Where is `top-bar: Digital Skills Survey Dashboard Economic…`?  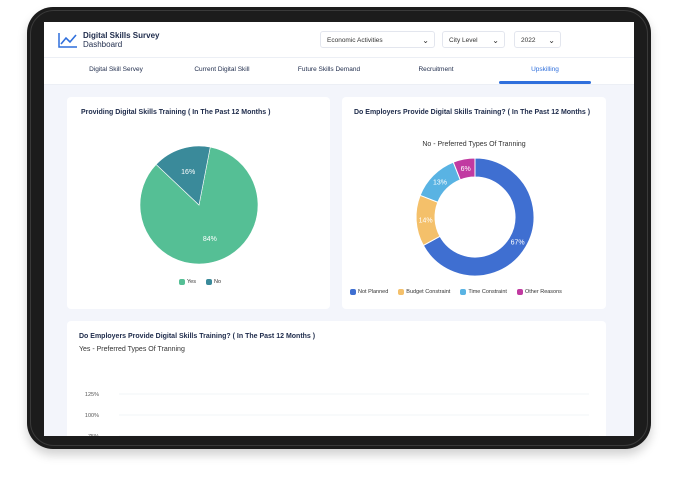 top-bar: Digital Skills Survey Dashboard Economic… is located at coordinates (339, 39).